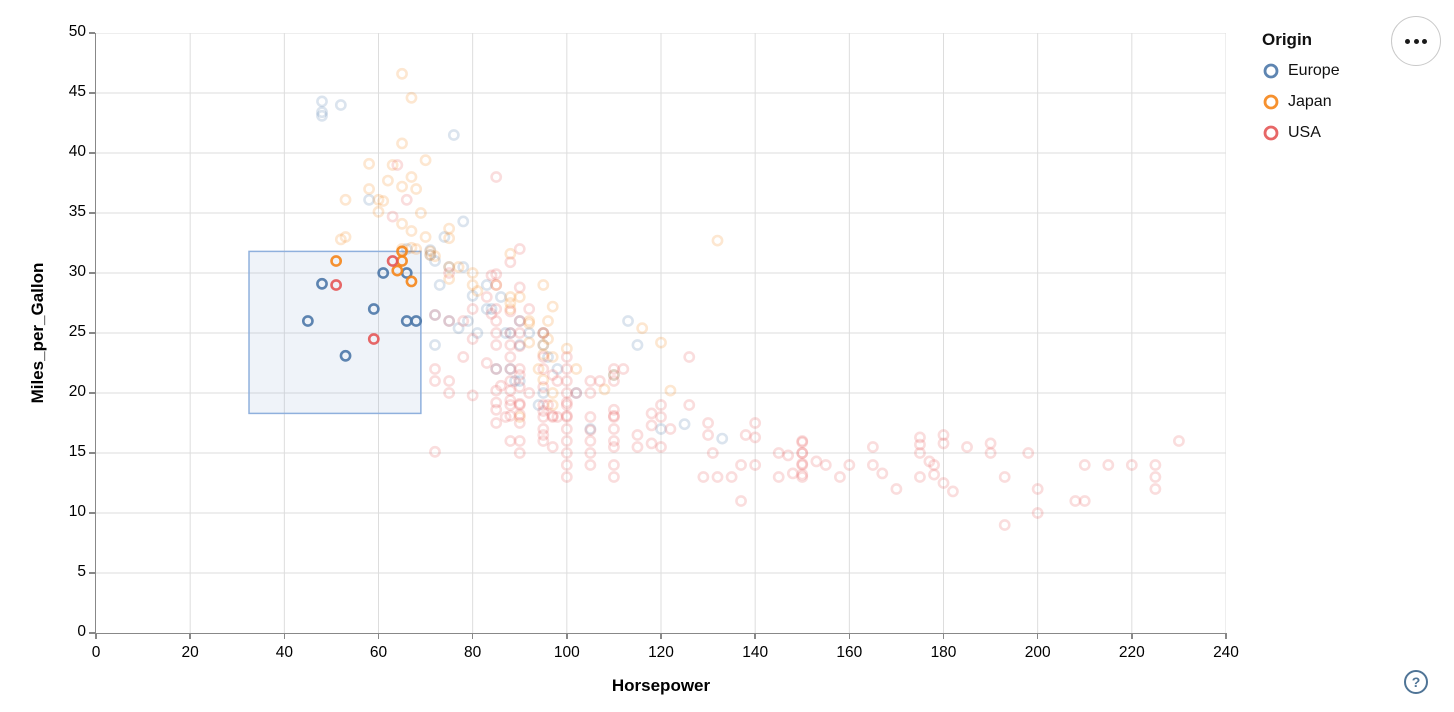 The height and width of the screenshot is (712, 1454). What do you see at coordinates (1416, 682) in the screenshot?
I see `help-button: ?` at bounding box center [1416, 682].